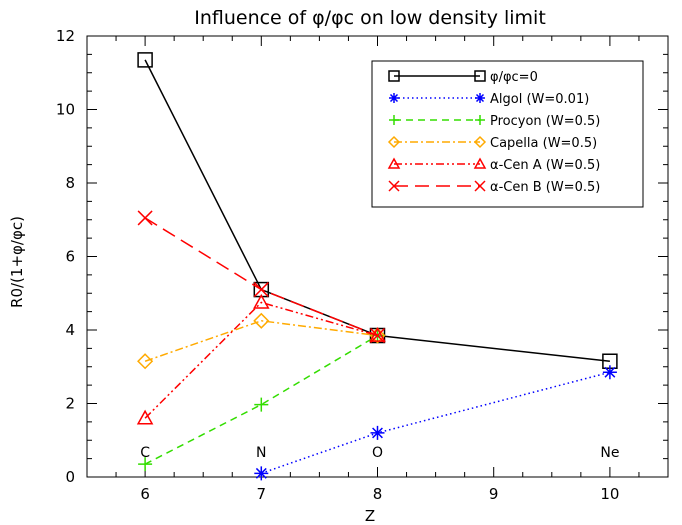 Image resolution: width=682 pixels, height=525 pixels. Describe the element at coordinates (539, 99) in the screenshot. I see `legend-label: Algol (W=0.01)` at that location.